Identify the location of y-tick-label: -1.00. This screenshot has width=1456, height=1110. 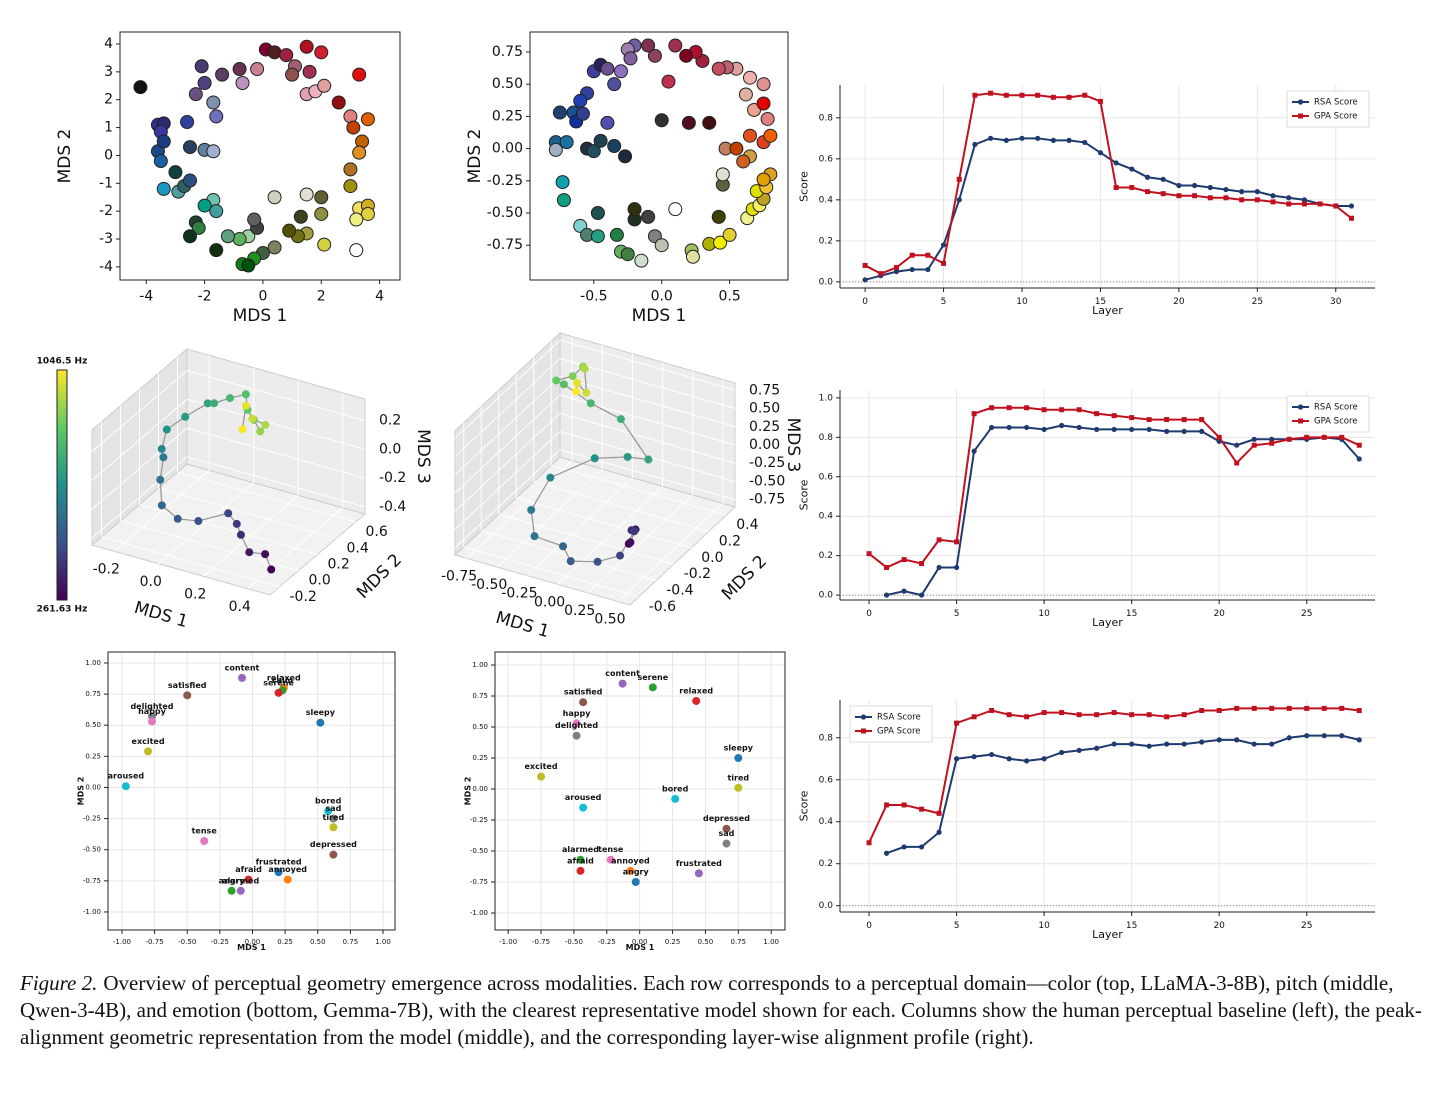
(92, 912).